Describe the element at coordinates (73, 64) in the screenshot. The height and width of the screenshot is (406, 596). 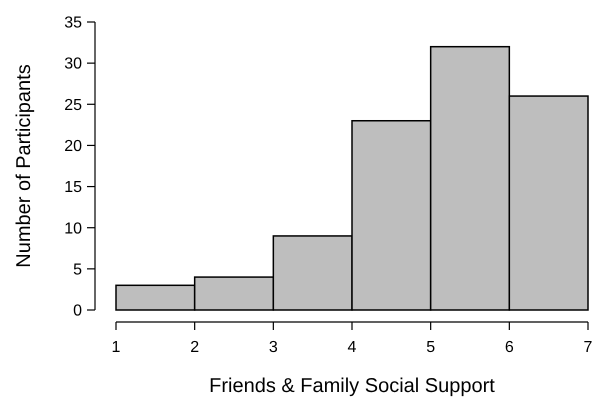
I see `y-tick-label: 30` at that location.